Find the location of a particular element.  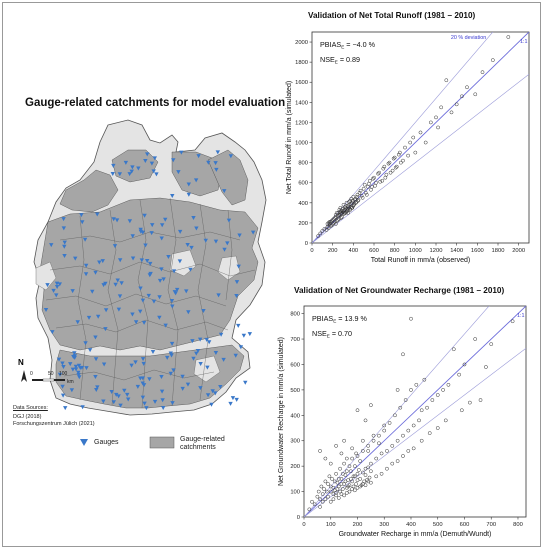

scale-tick-100: 100 is located at coordinates (63, 374).